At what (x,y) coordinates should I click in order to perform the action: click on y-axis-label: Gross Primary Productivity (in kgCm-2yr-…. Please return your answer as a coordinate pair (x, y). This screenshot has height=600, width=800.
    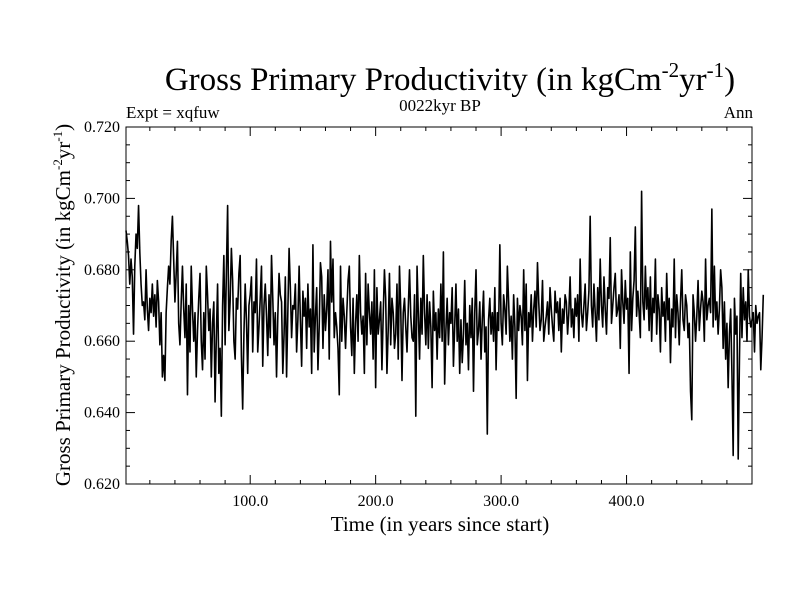
    Looking at the image, I should click on (62, 305).